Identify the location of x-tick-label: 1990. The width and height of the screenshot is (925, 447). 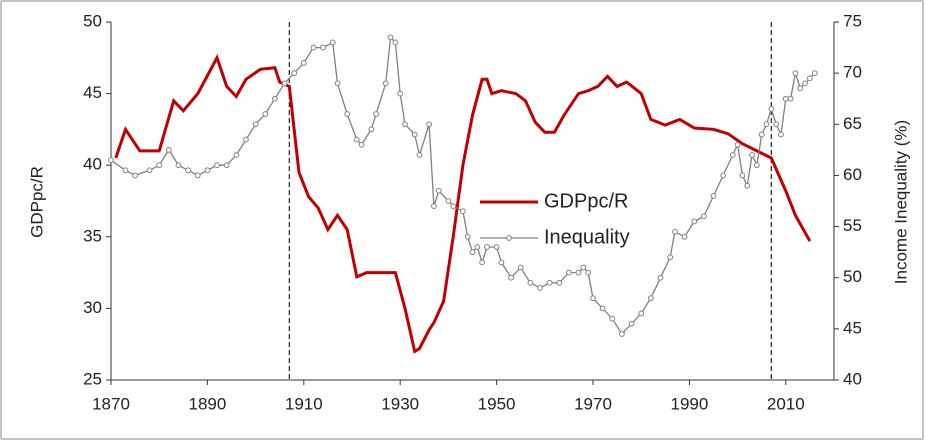
(689, 403).